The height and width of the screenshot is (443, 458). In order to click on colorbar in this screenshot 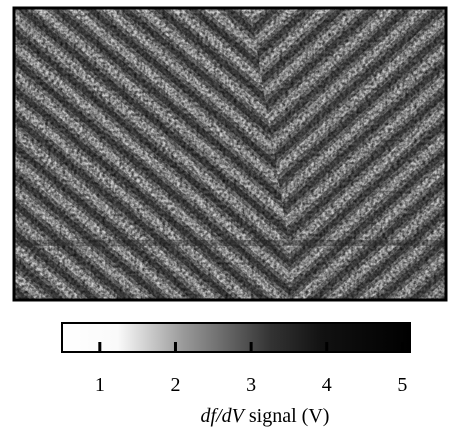, I will do `click(236, 337)`.